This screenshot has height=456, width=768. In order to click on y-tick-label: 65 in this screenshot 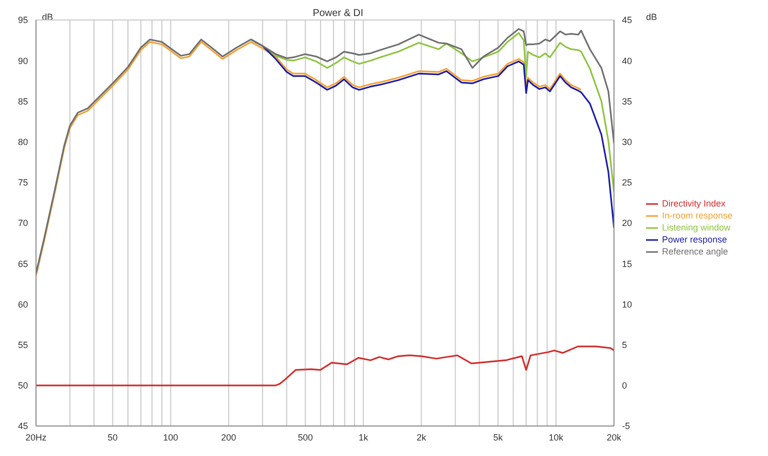, I will do `click(23, 263)`.